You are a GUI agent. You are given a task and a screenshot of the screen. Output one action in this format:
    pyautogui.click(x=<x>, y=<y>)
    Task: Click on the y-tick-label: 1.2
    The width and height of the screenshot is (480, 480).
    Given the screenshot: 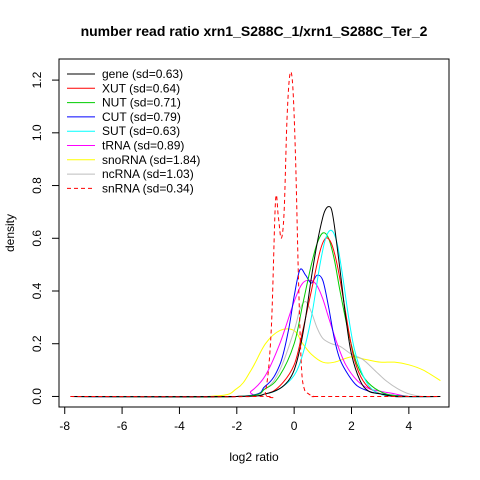 What is the action you would take?
    pyautogui.click(x=37, y=79)
    